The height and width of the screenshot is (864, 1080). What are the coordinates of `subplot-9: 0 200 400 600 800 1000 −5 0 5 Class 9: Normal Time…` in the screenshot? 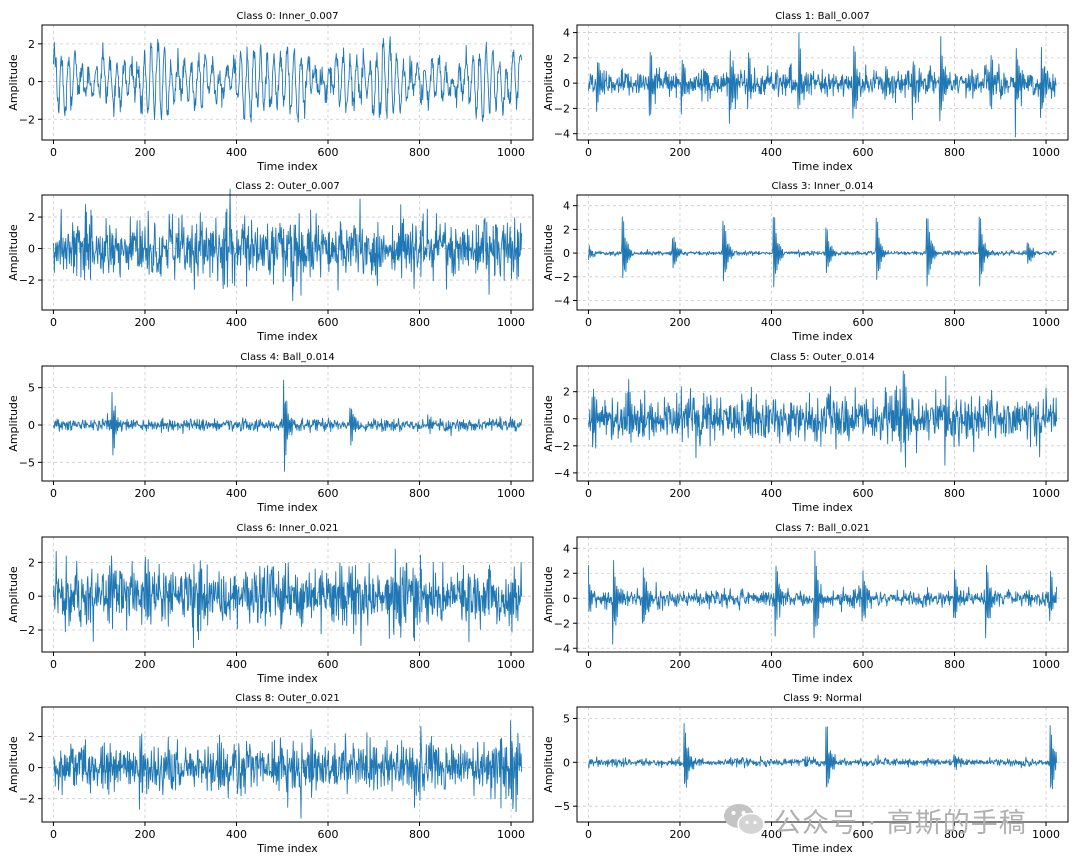 It's located at (805, 774).